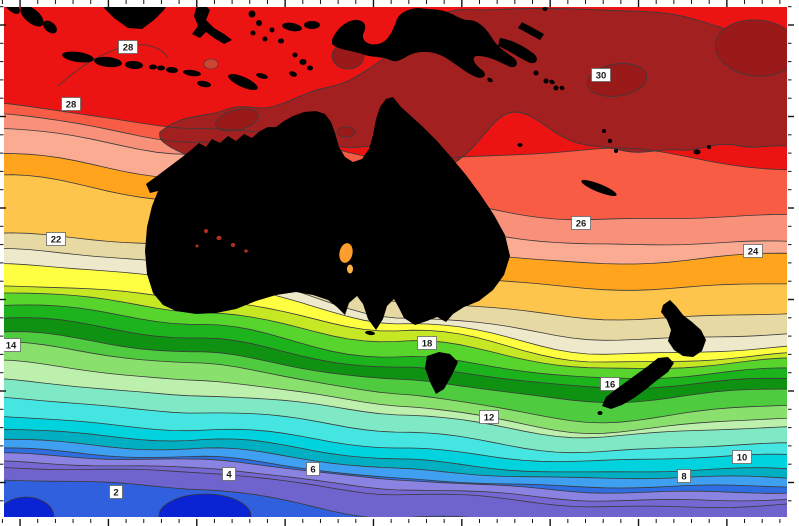  I want to click on contour-label-value: 8, so click(683, 476).